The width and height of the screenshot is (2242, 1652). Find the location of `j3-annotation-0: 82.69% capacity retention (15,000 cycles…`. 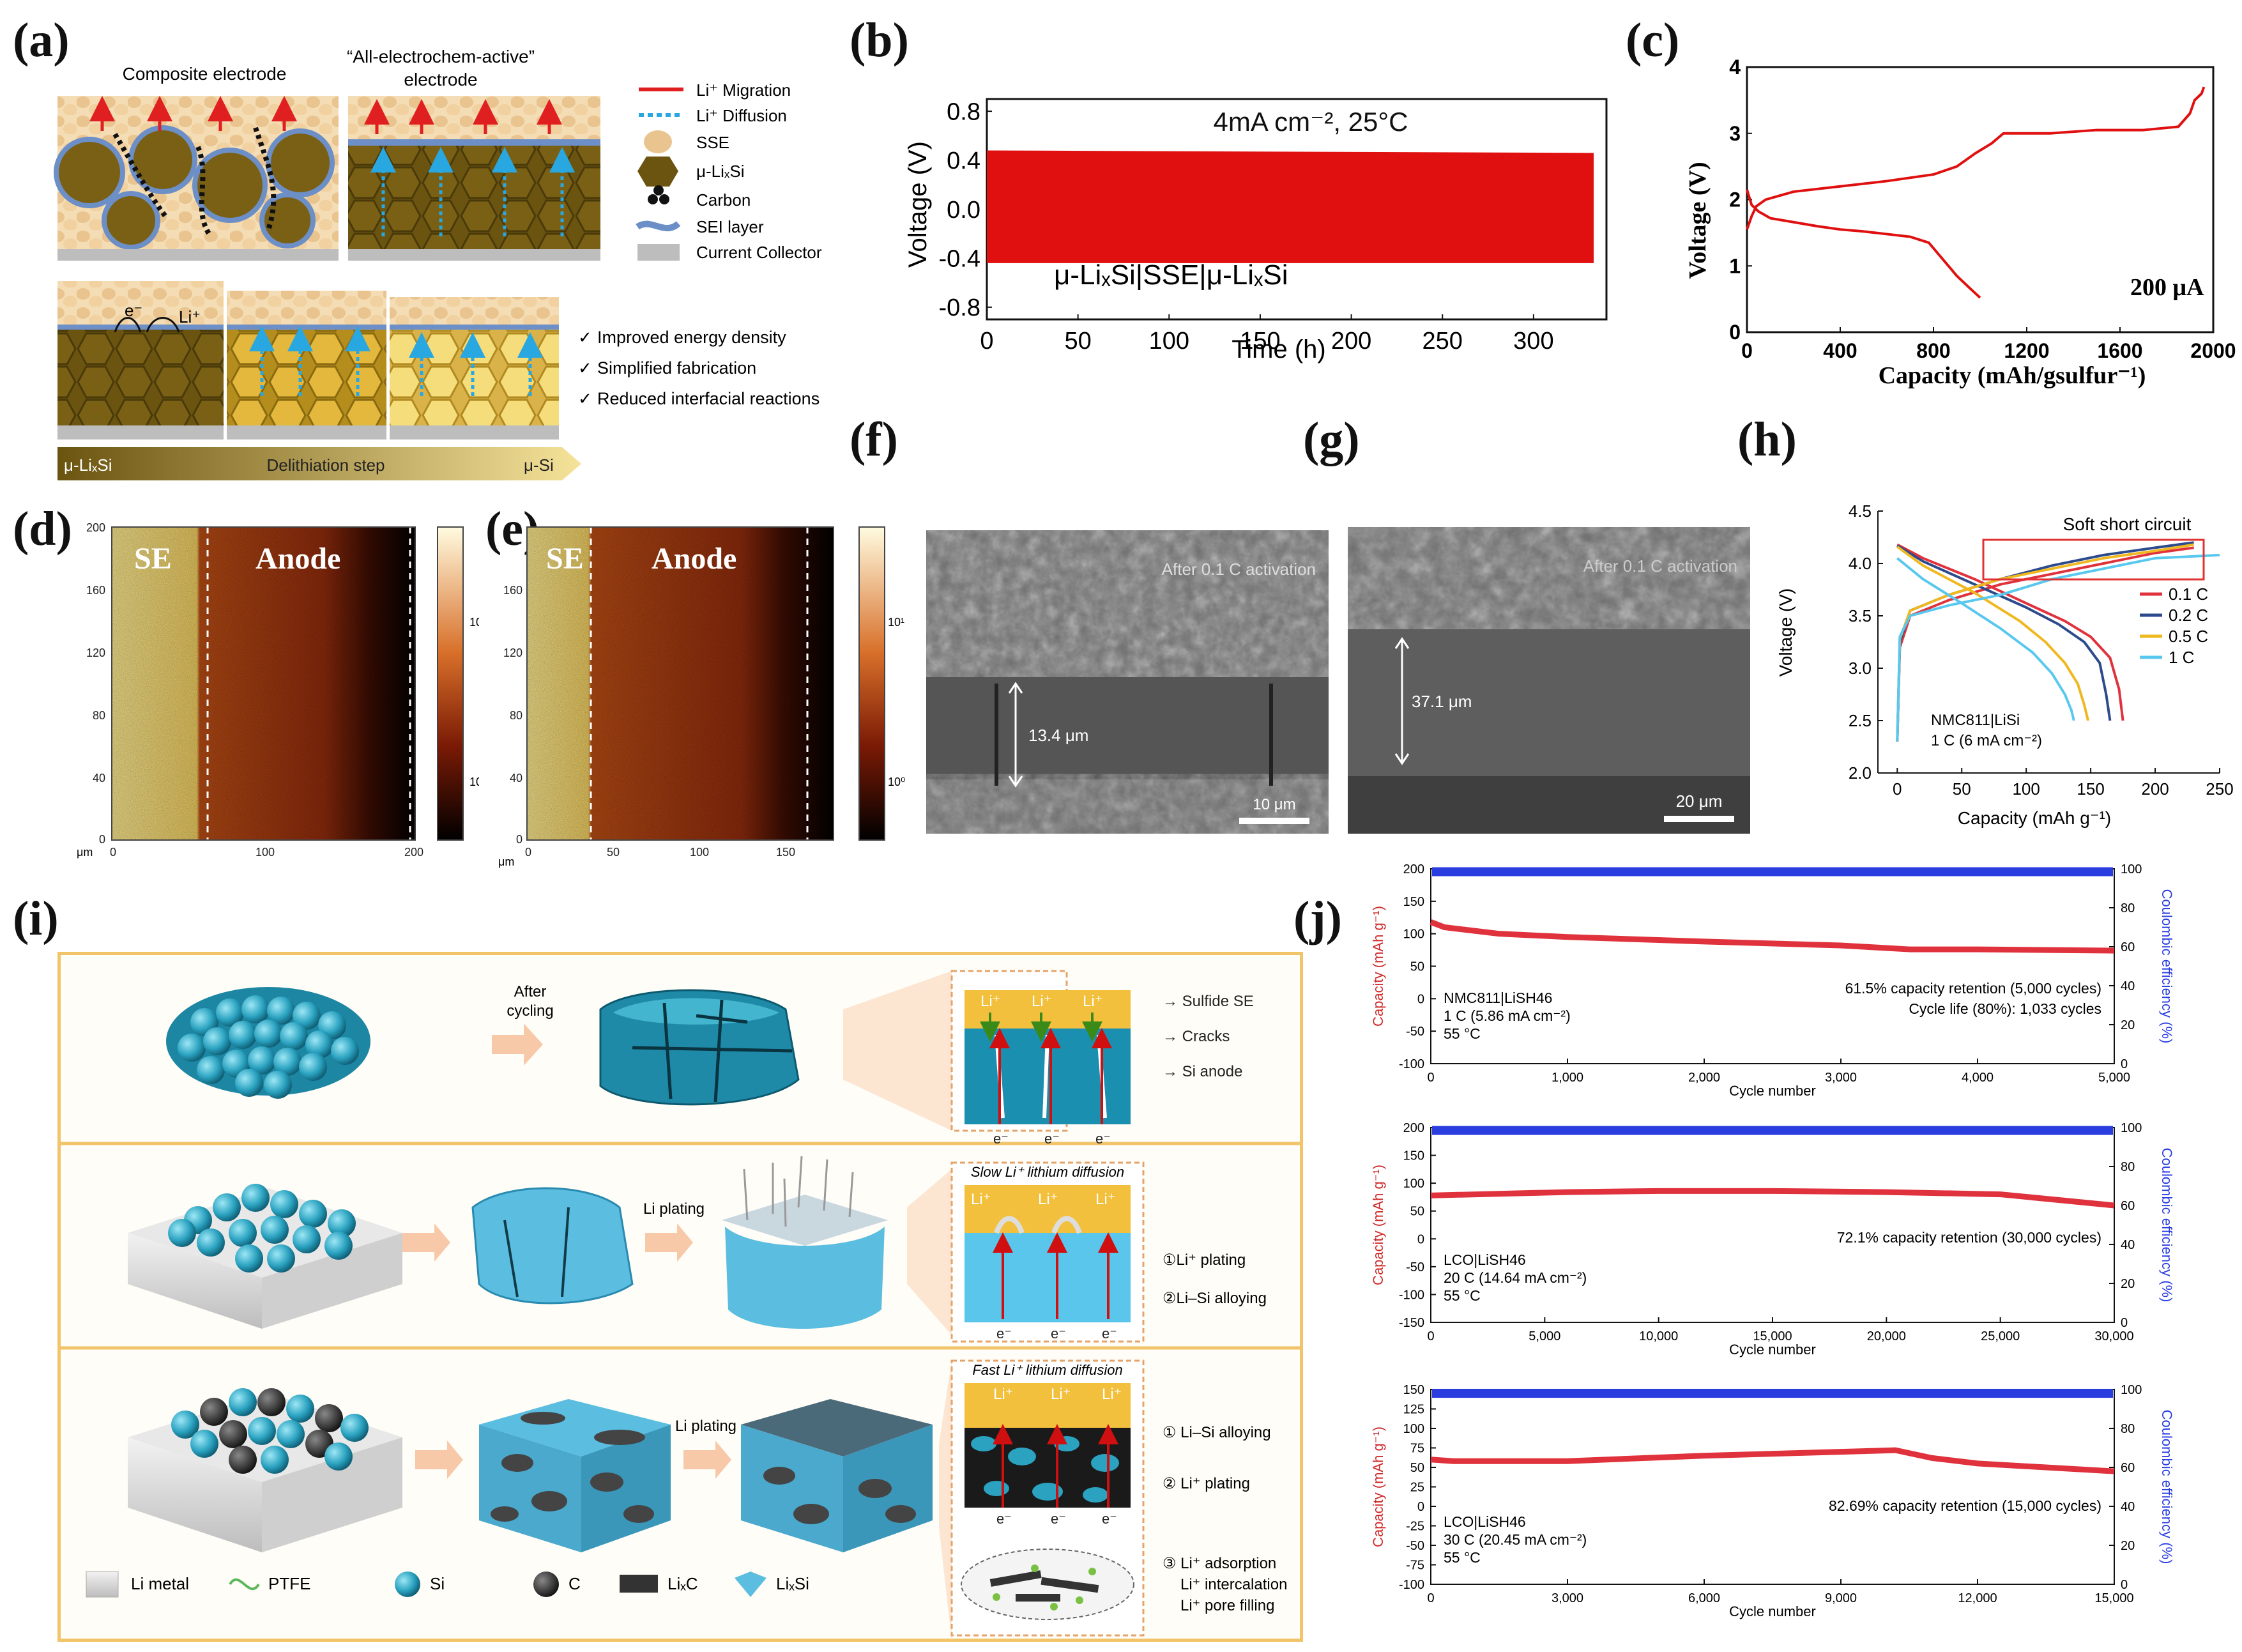

j3-annotation-0: 82.69% capacity retention (15,000 cycles… is located at coordinates (1965, 1505).